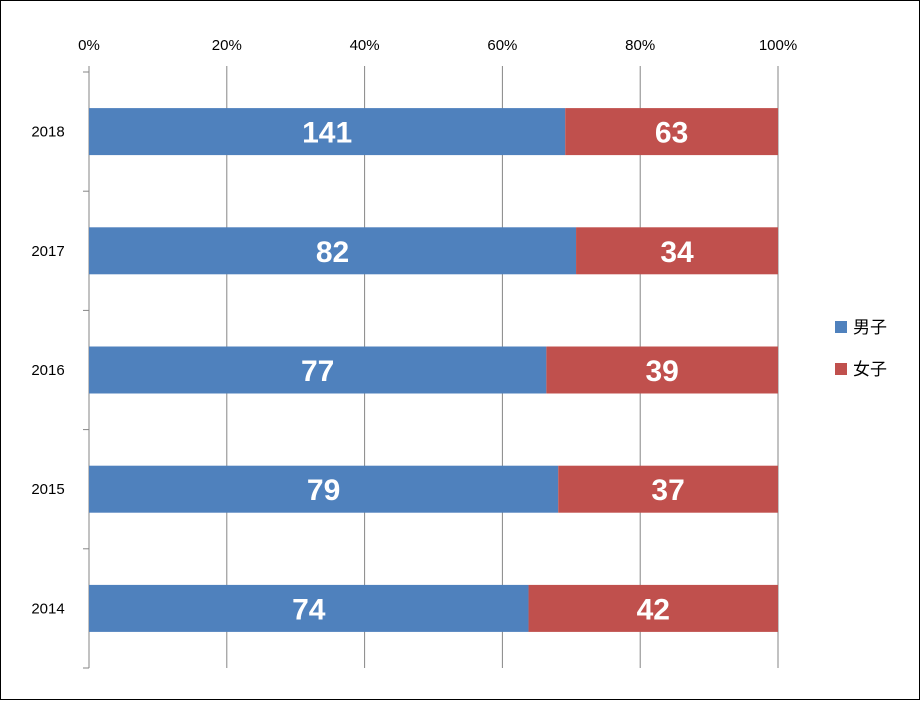 This screenshot has width=920, height=701. What do you see at coordinates (640, 45) in the screenshot?
I see `x-tick-label: 80%` at bounding box center [640, 45].